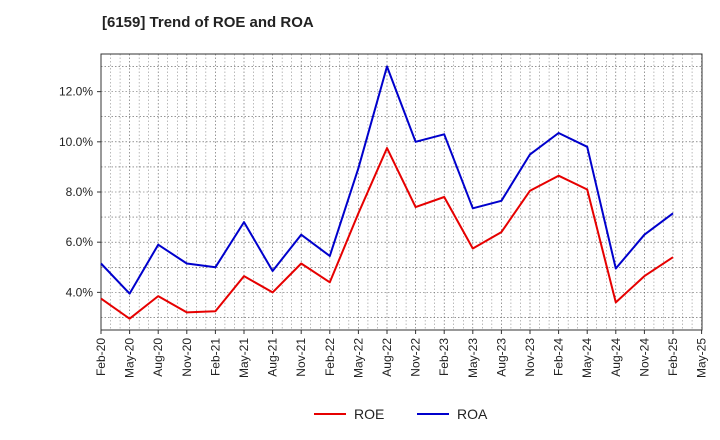  Describe the element at coordinates (401, 414) in the screenshot. I see `legend: ROE ROA` at that location.